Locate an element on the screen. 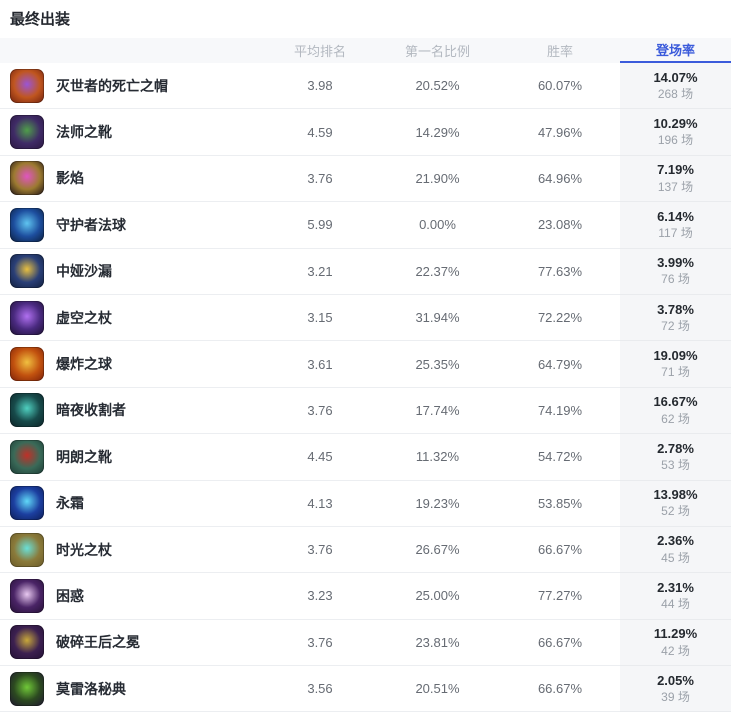  pick-rate-value: 2.05% is located at coordinates (675, 680).